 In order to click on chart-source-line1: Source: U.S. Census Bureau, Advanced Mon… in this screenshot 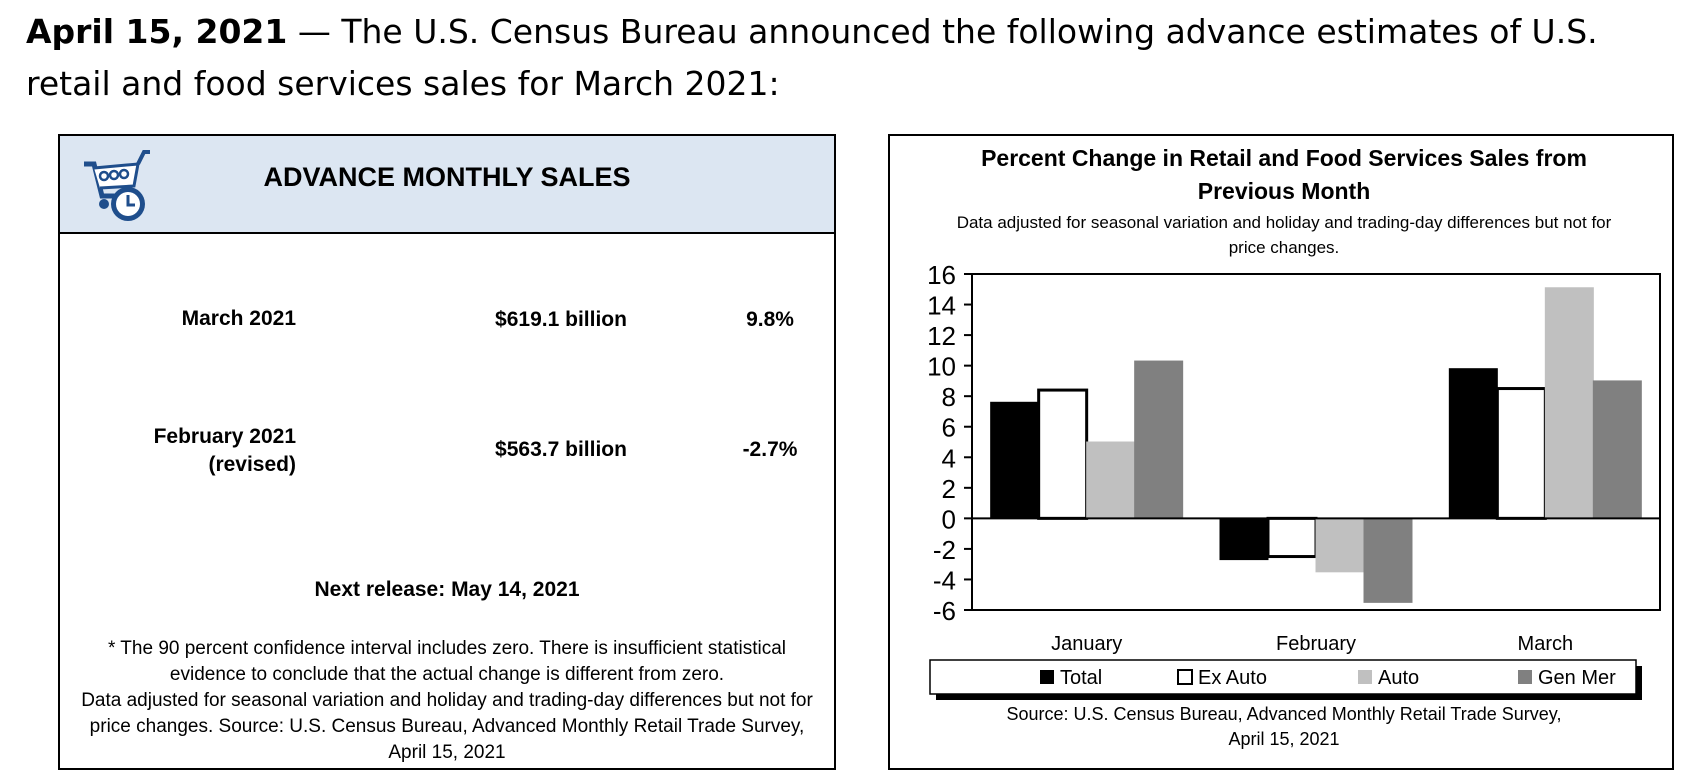, I will do `click(1284, 714)`.